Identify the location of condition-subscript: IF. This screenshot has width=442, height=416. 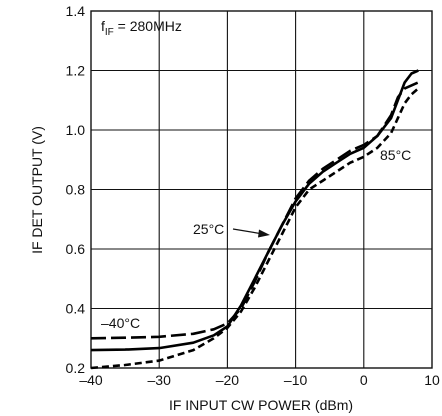
(109, 32).